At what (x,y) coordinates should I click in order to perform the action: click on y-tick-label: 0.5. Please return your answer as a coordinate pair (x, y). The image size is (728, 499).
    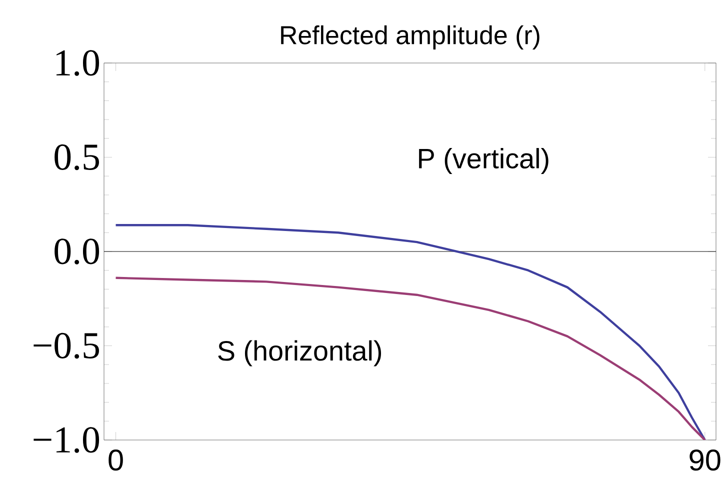
    Looking at the image, I should click on (77, 157).